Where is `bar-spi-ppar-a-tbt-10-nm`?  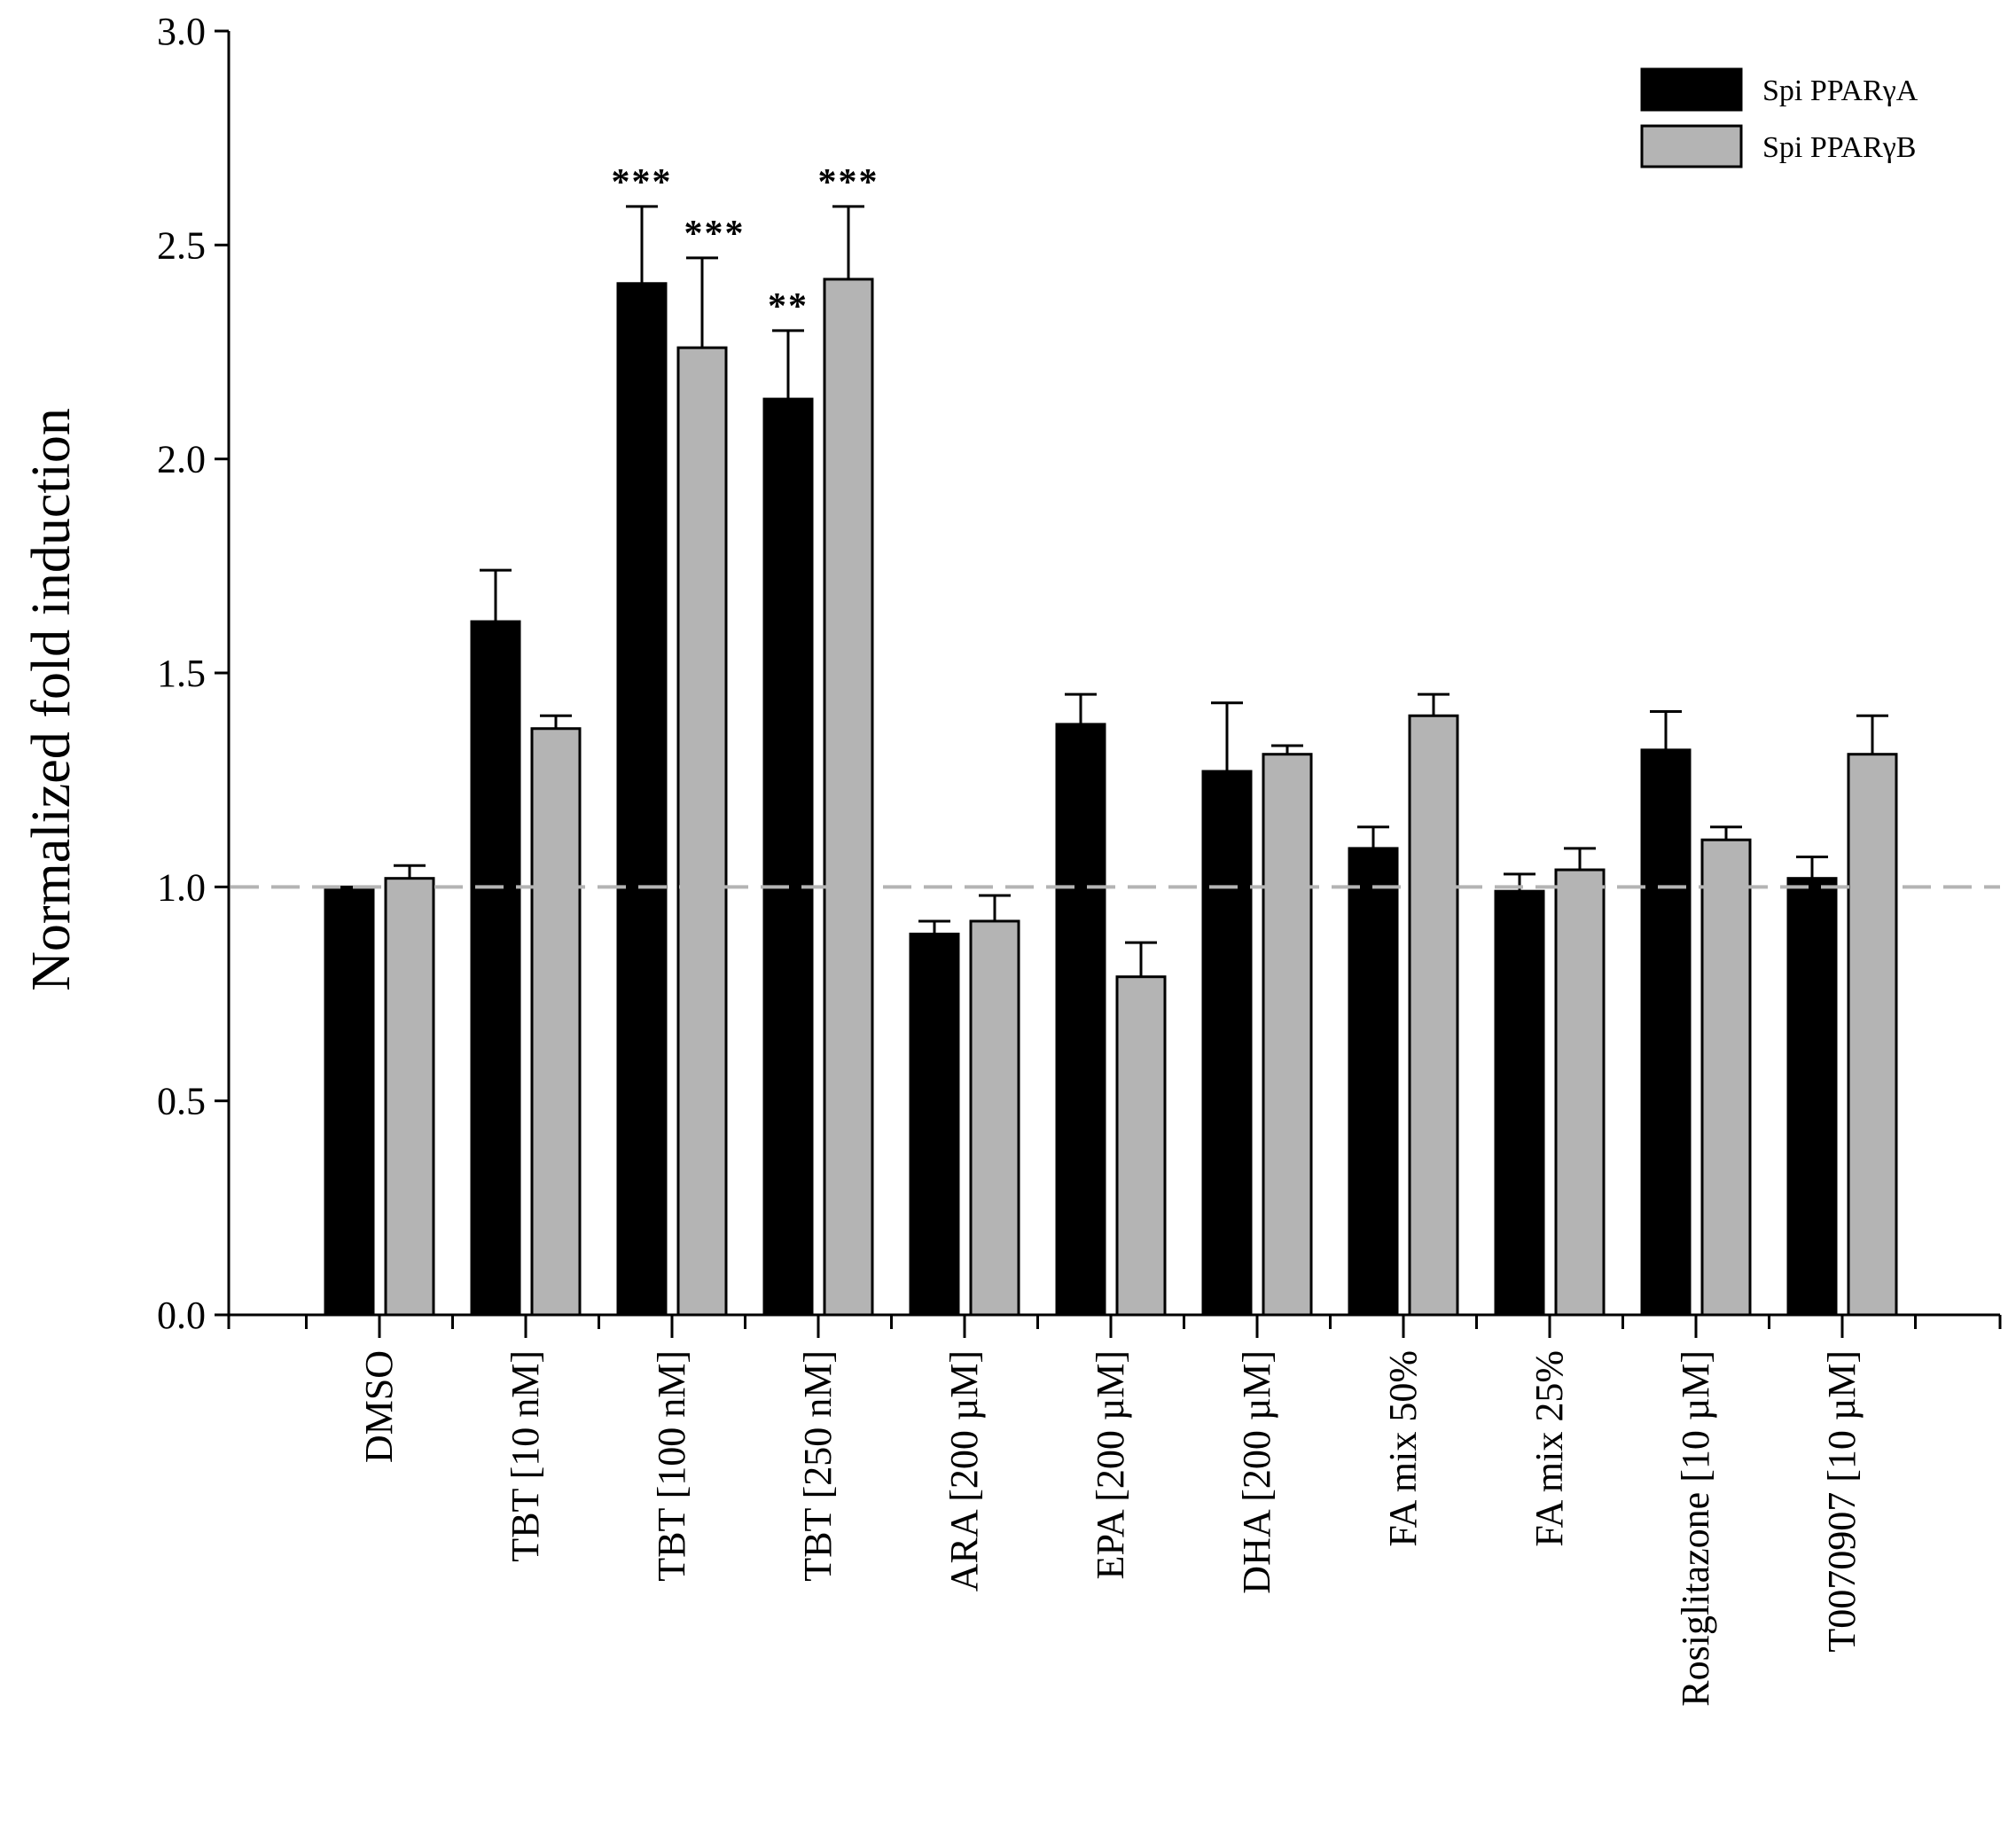 bar-spi-ppar-a-tbt-10-nm is located at coordinates (495, 968).